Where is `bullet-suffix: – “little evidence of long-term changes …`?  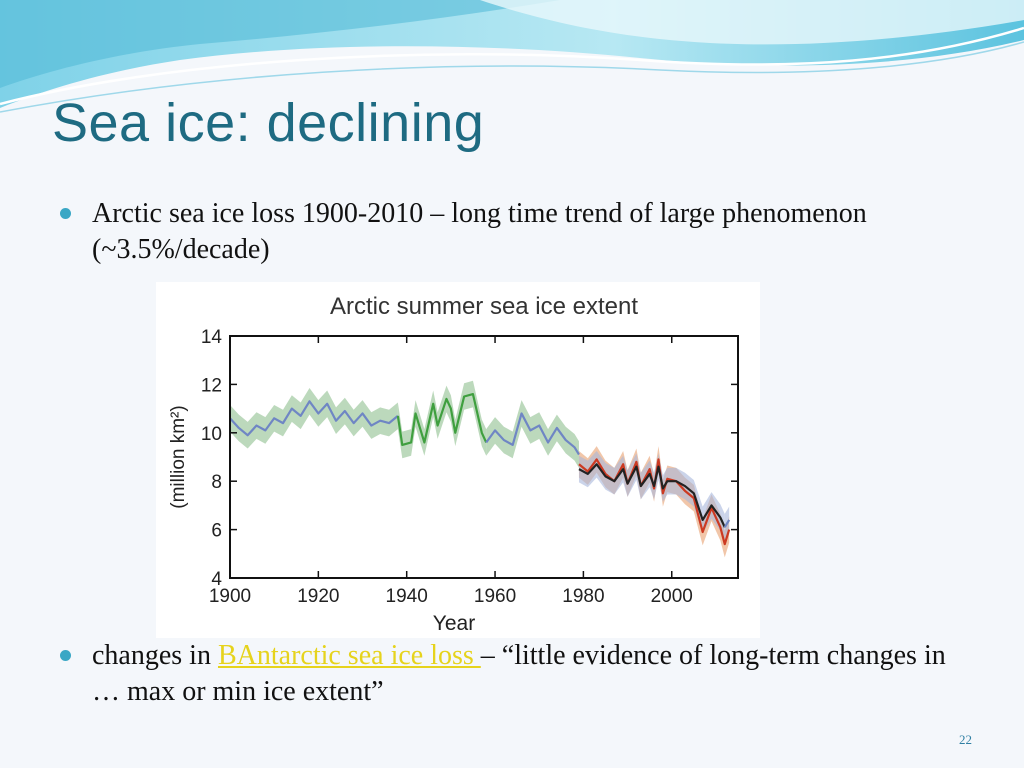 bullet-suffix: – “little evidence of long-term changes … is located at coordinates (519, 673).